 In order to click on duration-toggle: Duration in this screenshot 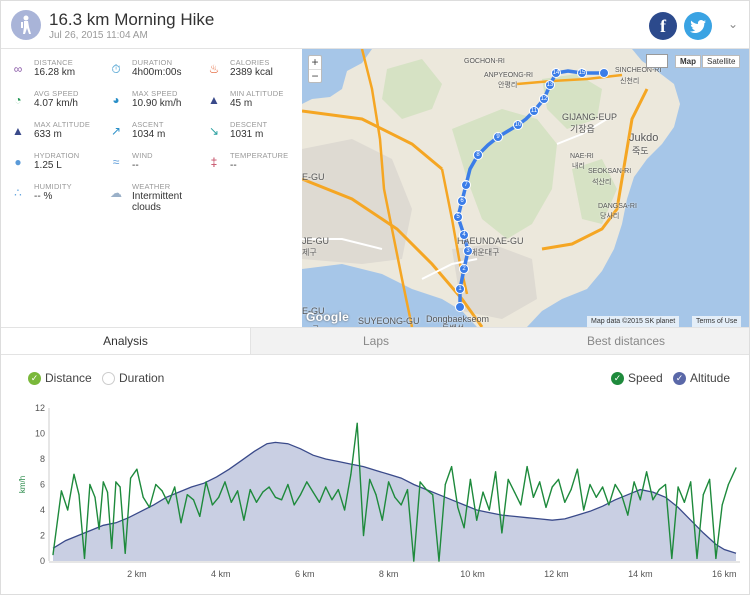, I will do `click(133, 378)`.